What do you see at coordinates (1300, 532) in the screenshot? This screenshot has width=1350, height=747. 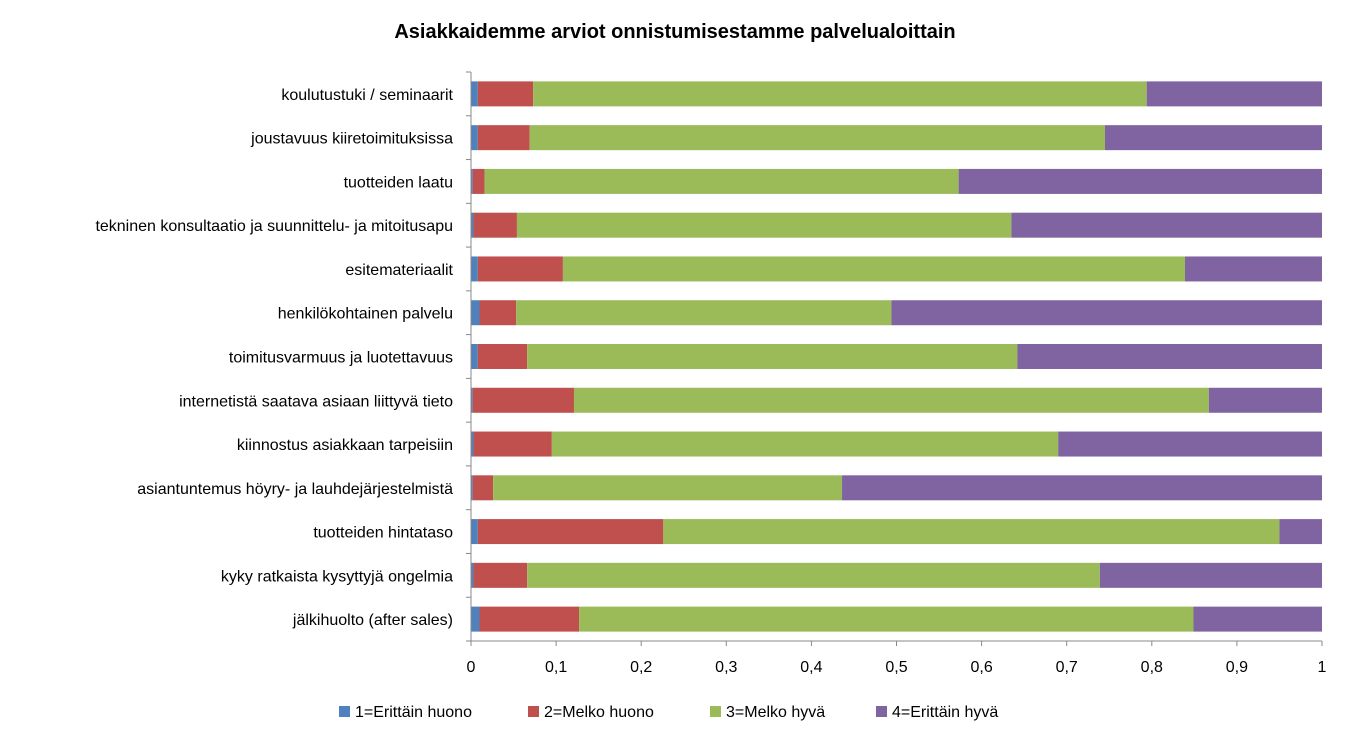 I see `bar-segment-s4-row11` at bounding box center [1300, 532].